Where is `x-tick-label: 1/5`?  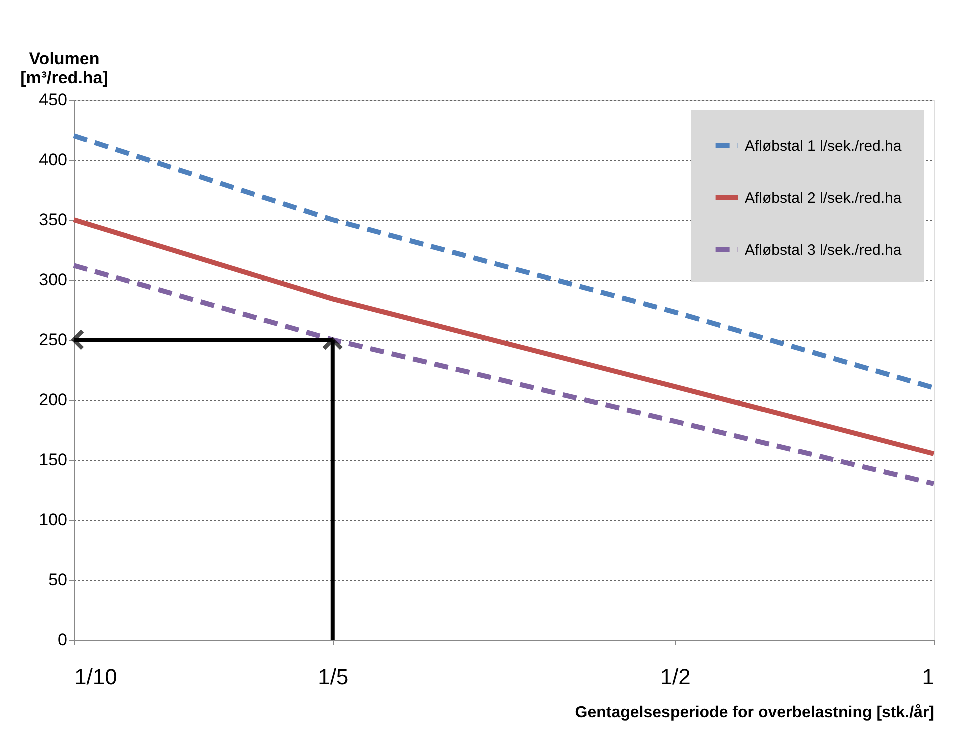 x-tick-label: 1/5 is located at coordinates (333, 677).